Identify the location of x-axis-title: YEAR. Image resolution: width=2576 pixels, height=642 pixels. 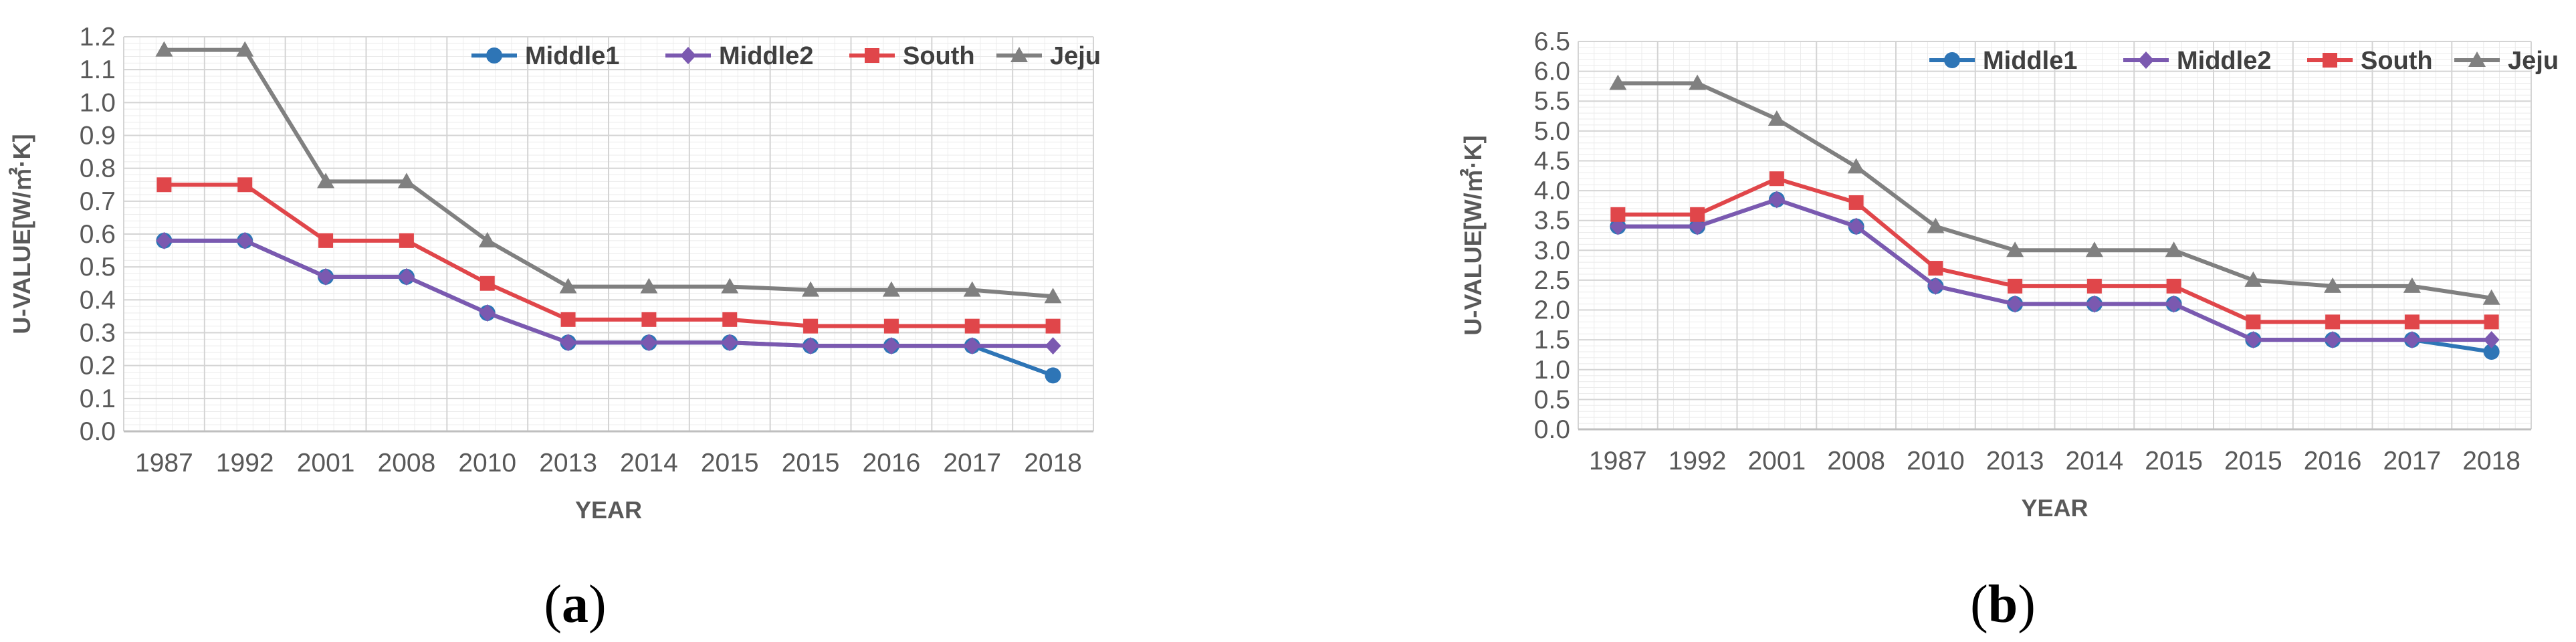
(2054, 508).